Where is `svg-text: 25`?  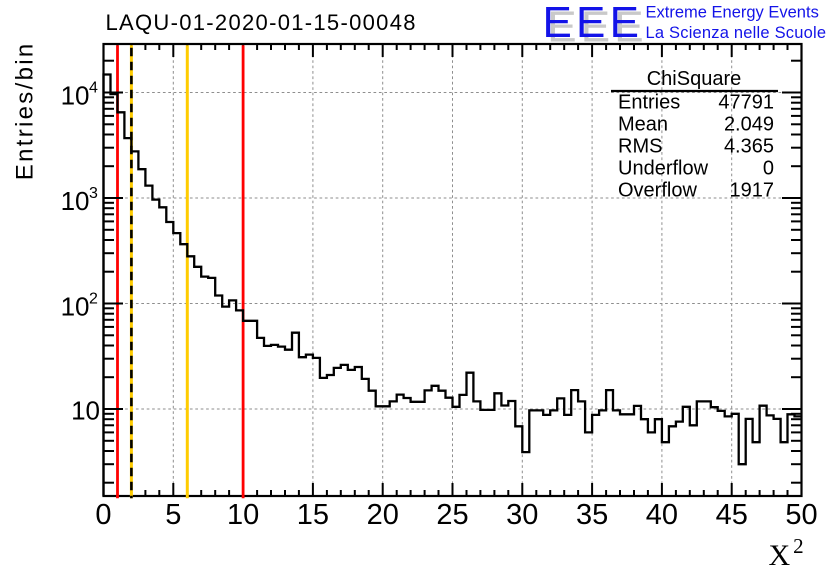 svg-text: 25 is located at coordinates (452, 515).